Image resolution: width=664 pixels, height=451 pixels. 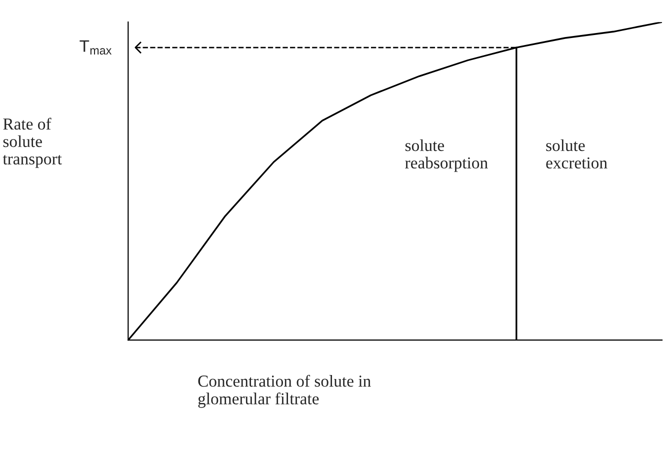 I want to click on y-axis-title: Rate of solute transport, so click(x=32, y=143).